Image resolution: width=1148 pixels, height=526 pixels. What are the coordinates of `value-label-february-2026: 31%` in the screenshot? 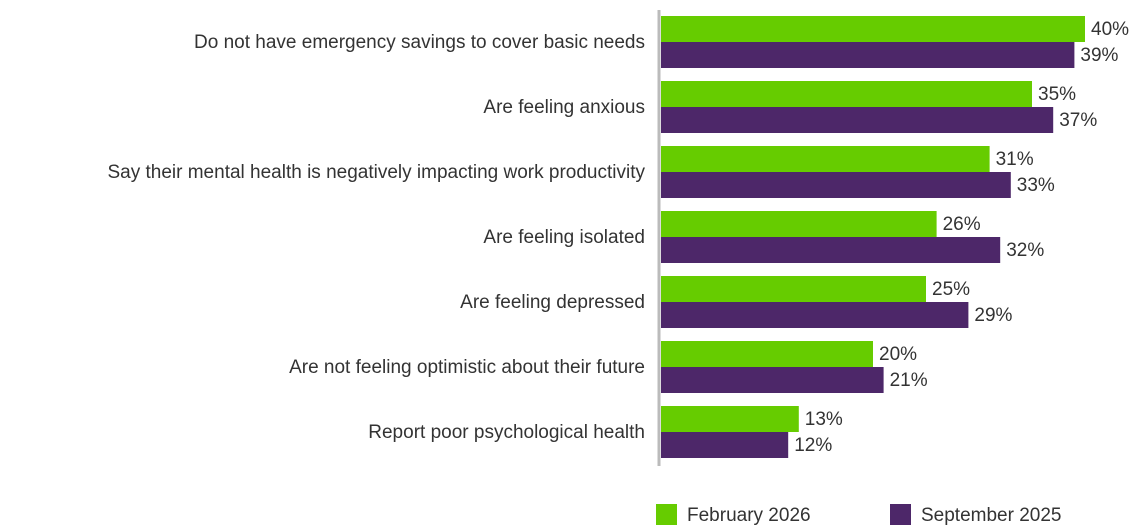 It's located at (1015, 159).